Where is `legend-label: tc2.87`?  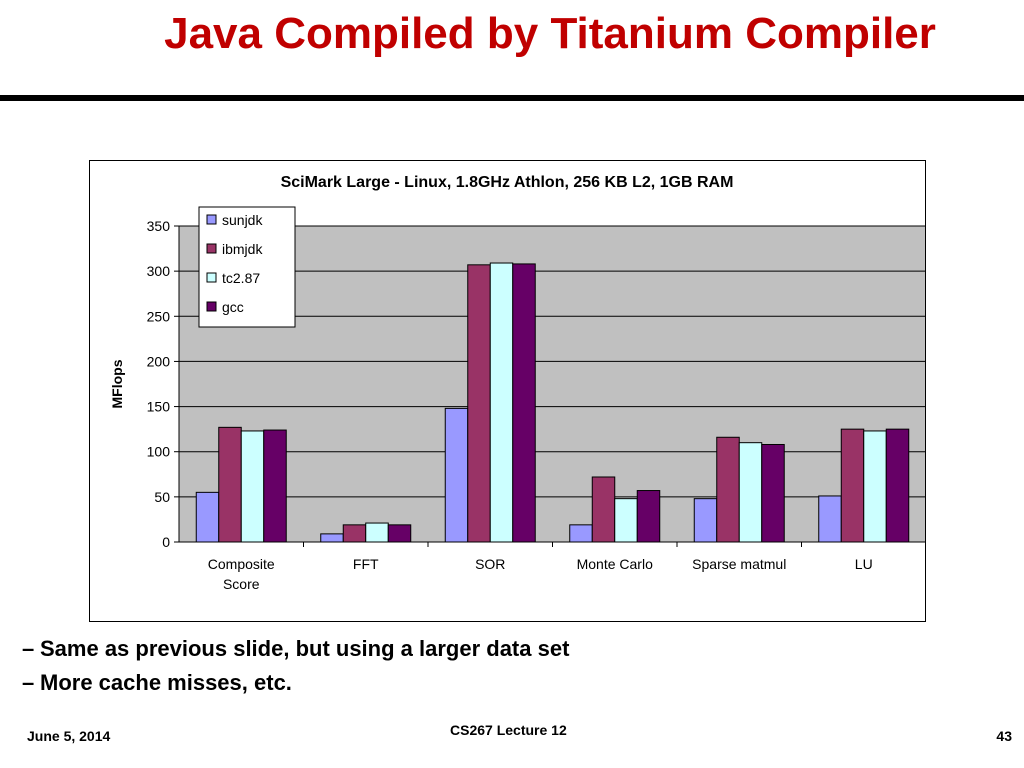 legend-label: tc2.87 is located at coordinates (241, 278).